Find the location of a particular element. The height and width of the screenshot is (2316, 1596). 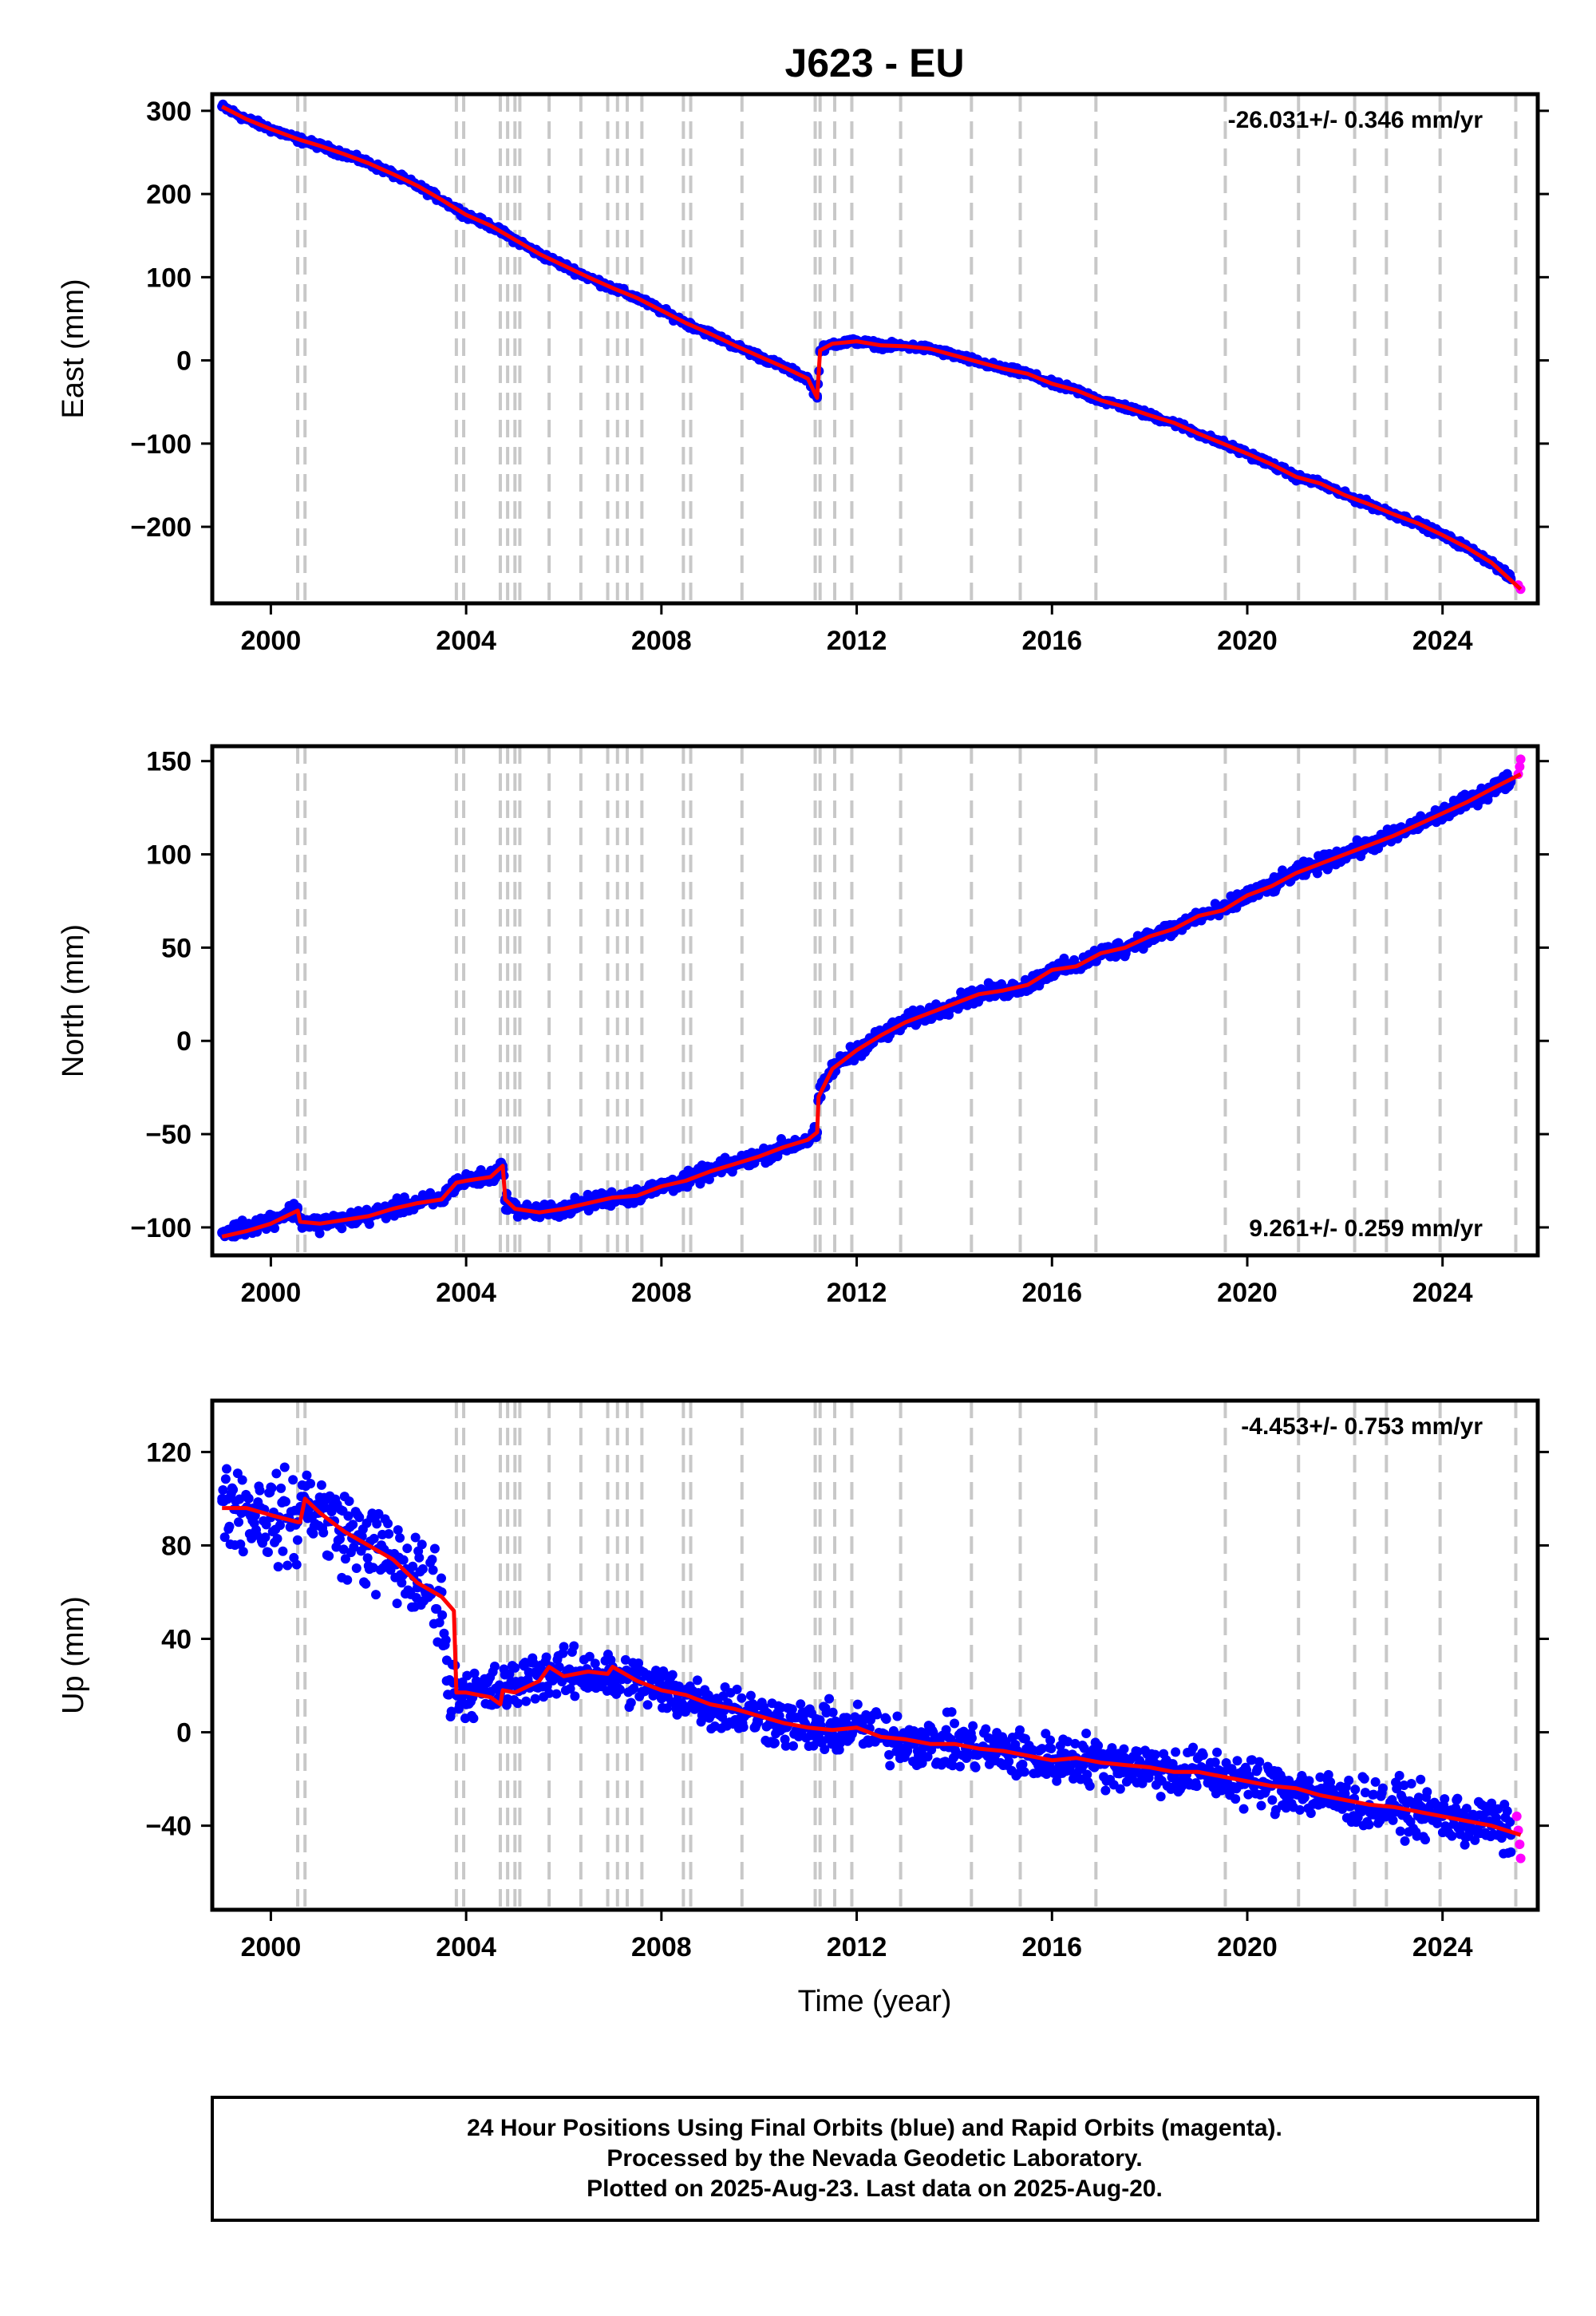

y-axis-label: East (mm) is located at coordinates (73, 348).